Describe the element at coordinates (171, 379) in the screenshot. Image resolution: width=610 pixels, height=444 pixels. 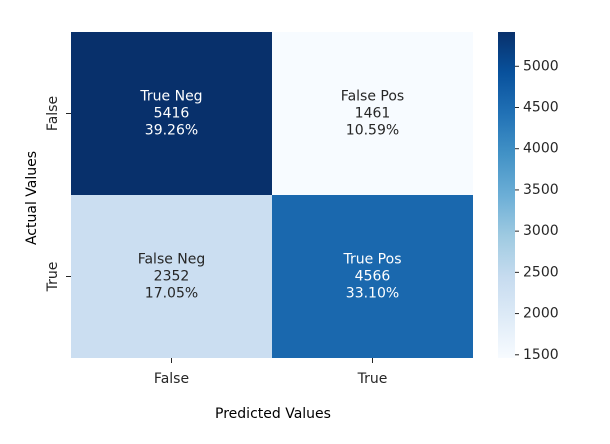
I see `x-tick-label: False` at that location.